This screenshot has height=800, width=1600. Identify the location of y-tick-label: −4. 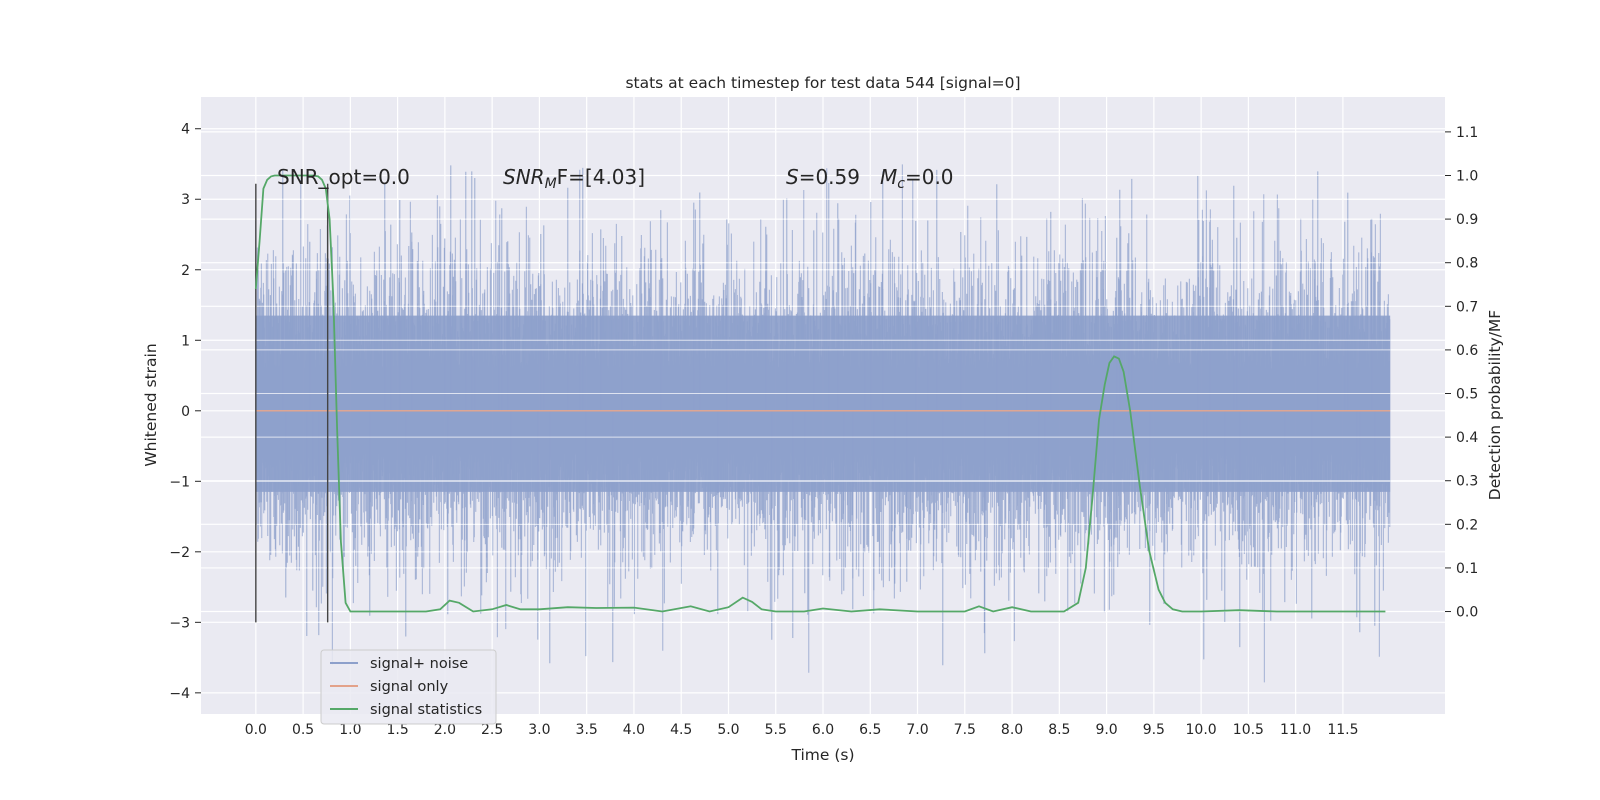
(179, 694).